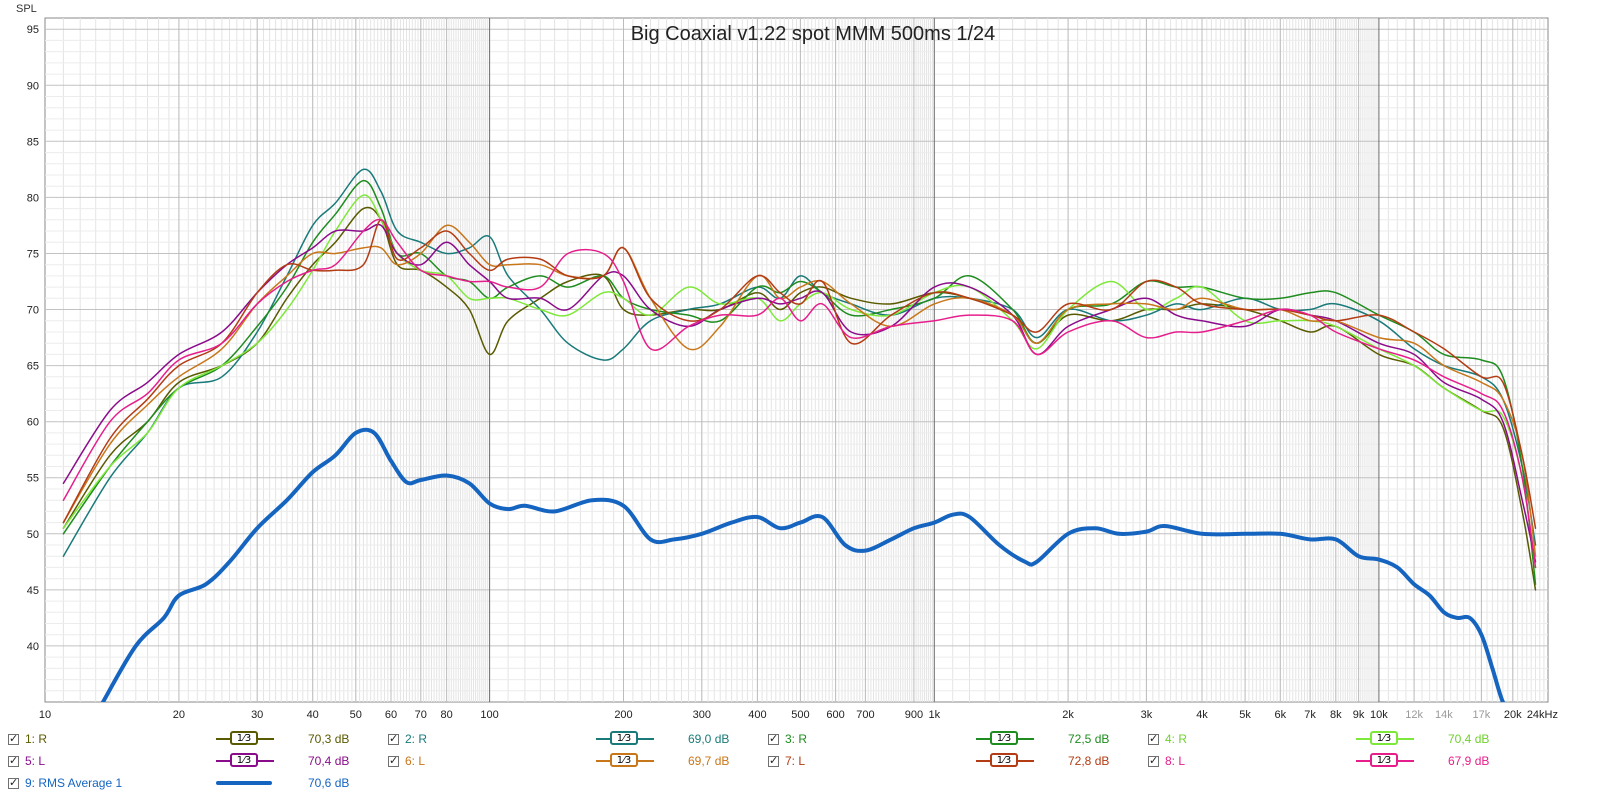 The image size is (1600, 805). What do you see at coordinates (33, 591) in the screenshot?
I see `y-tick-label: 45` at bounding box center [33, 591].